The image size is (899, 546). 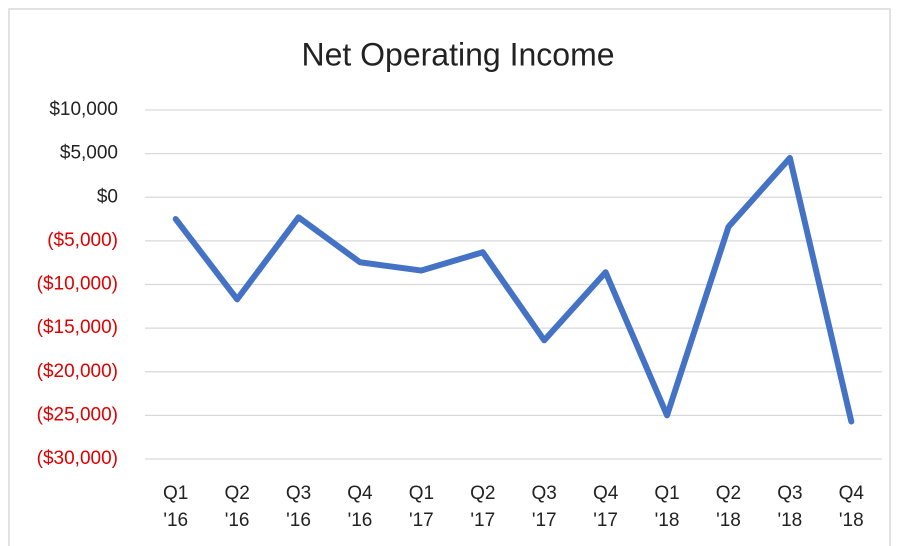 I want to click on y-tick-label: $5,000, so click(x=89, y=153).